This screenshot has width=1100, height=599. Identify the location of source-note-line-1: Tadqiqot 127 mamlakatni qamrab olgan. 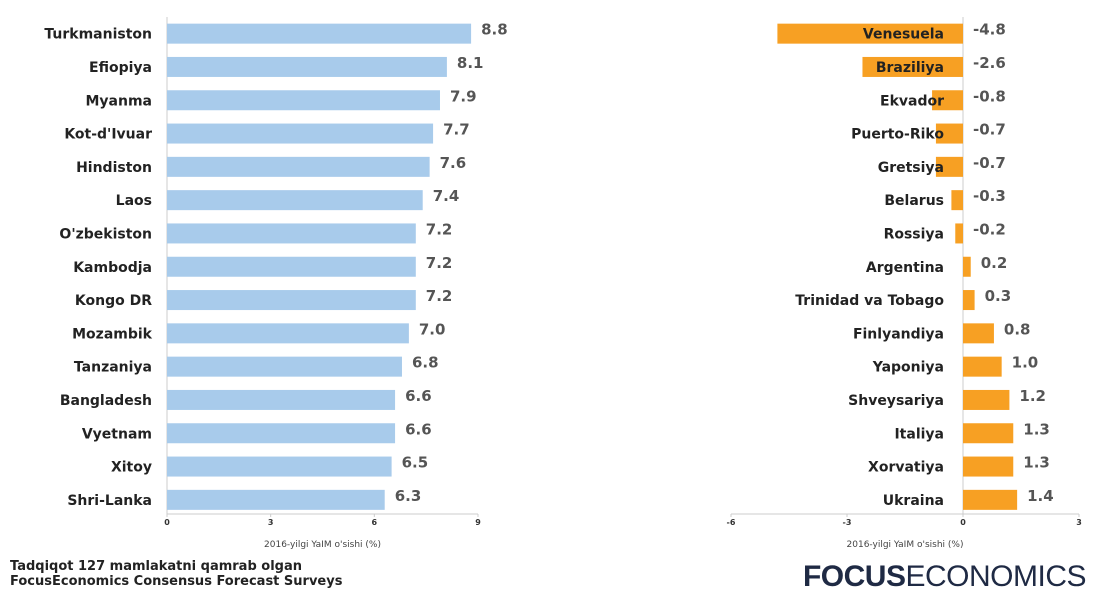
(156, 566).